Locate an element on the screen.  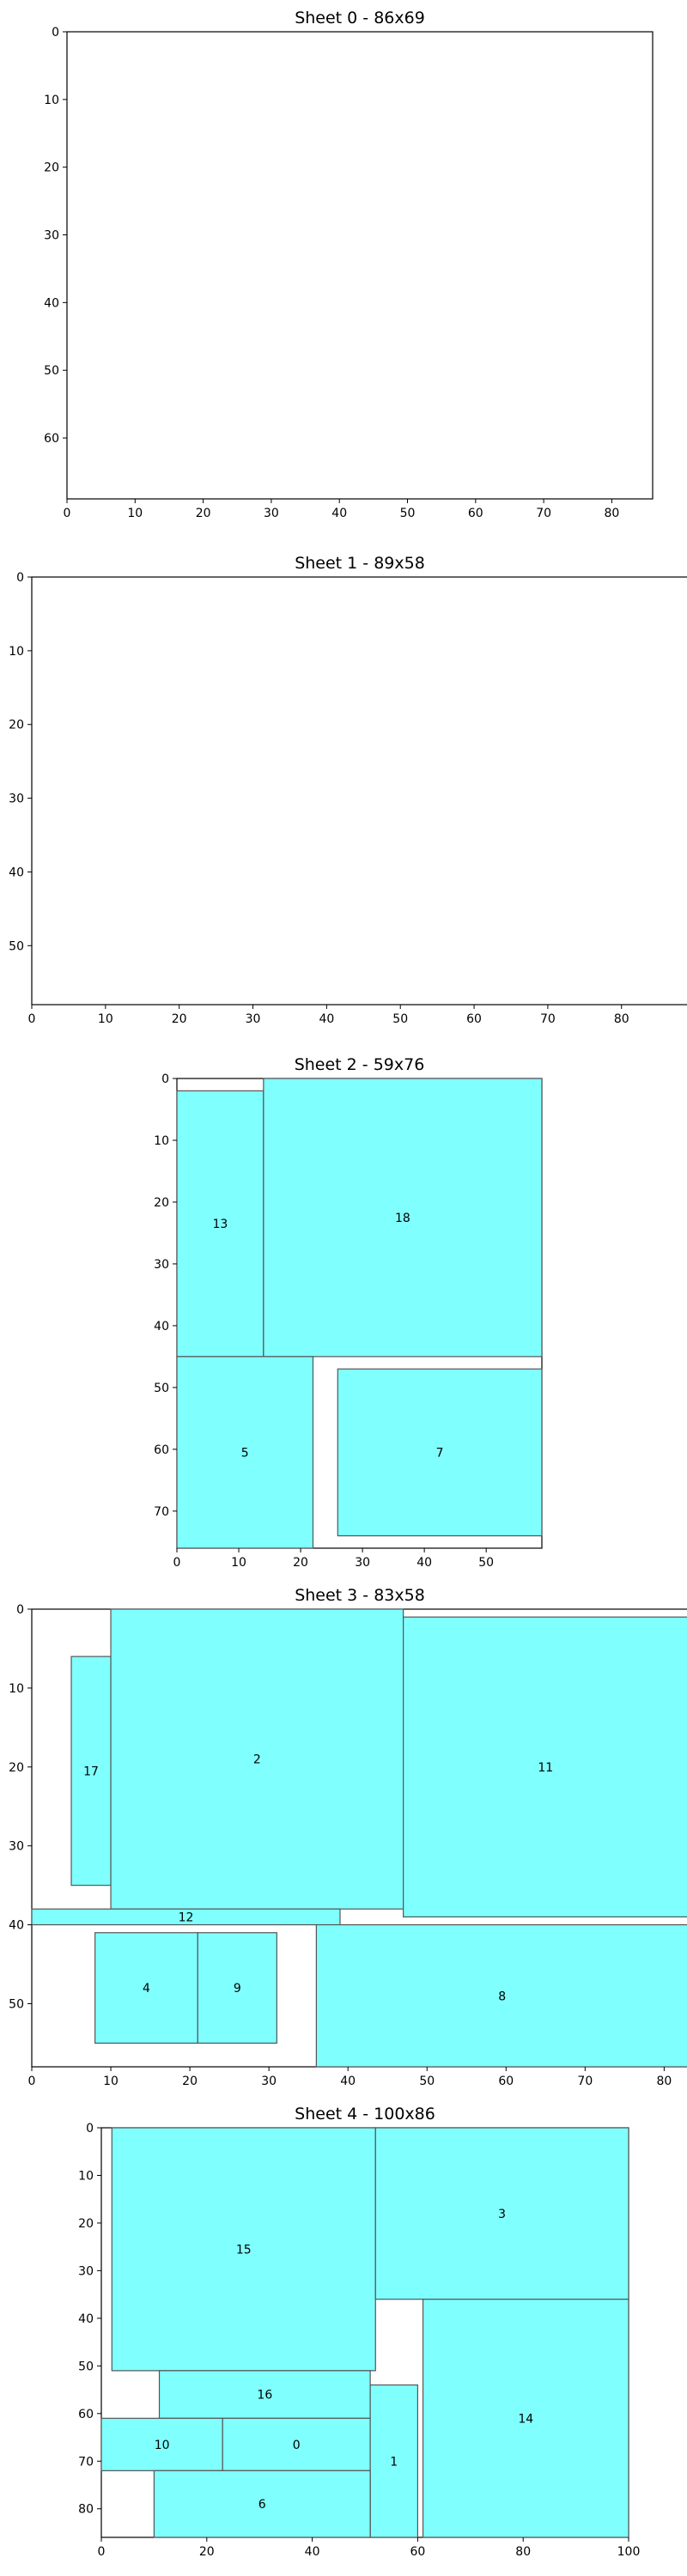
piece-label: 17 is located at coordinates (91, 1771).